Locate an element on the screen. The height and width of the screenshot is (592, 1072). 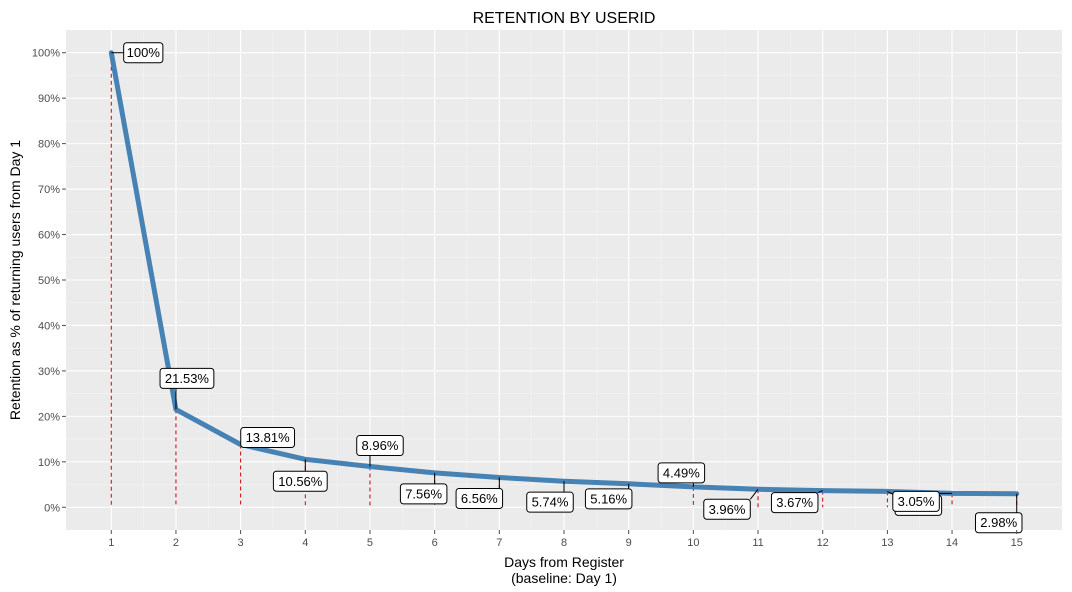
y-tick-label: 10% is located at coordinates (49, 463).